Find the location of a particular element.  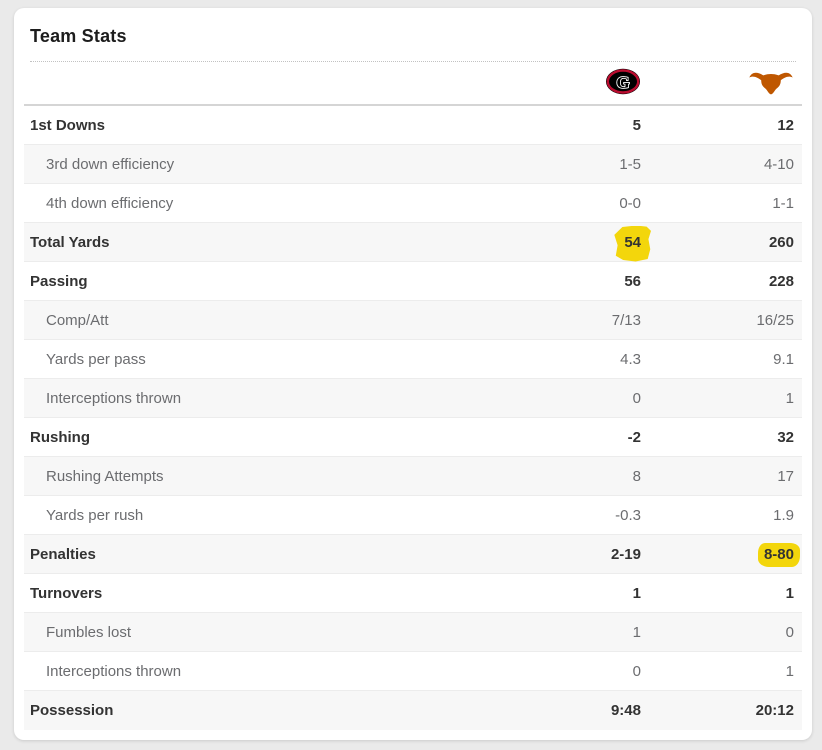

stat-value-home-text: 32 is located at coordinates (785, 437).